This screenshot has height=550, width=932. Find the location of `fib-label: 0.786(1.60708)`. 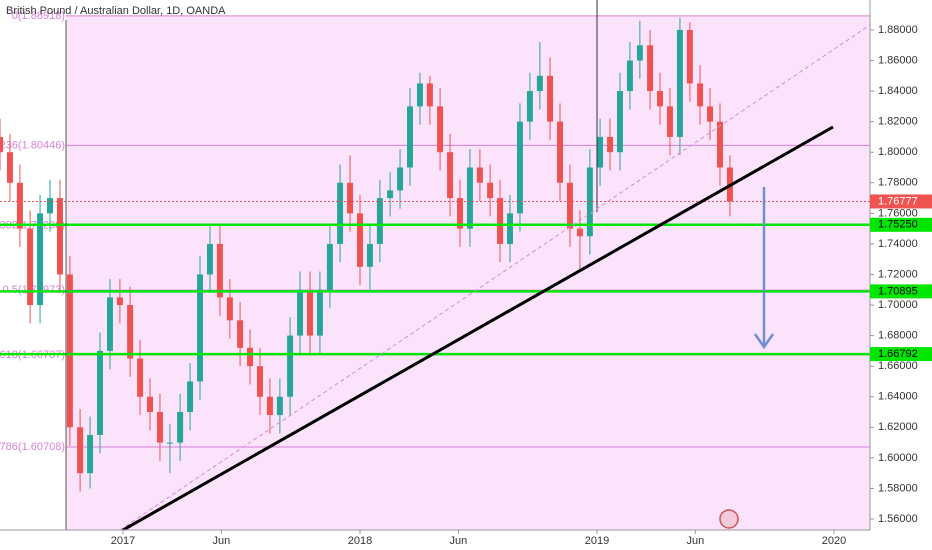

fib-label: 0.786(1.60708) is located at coordinates (32, 447).